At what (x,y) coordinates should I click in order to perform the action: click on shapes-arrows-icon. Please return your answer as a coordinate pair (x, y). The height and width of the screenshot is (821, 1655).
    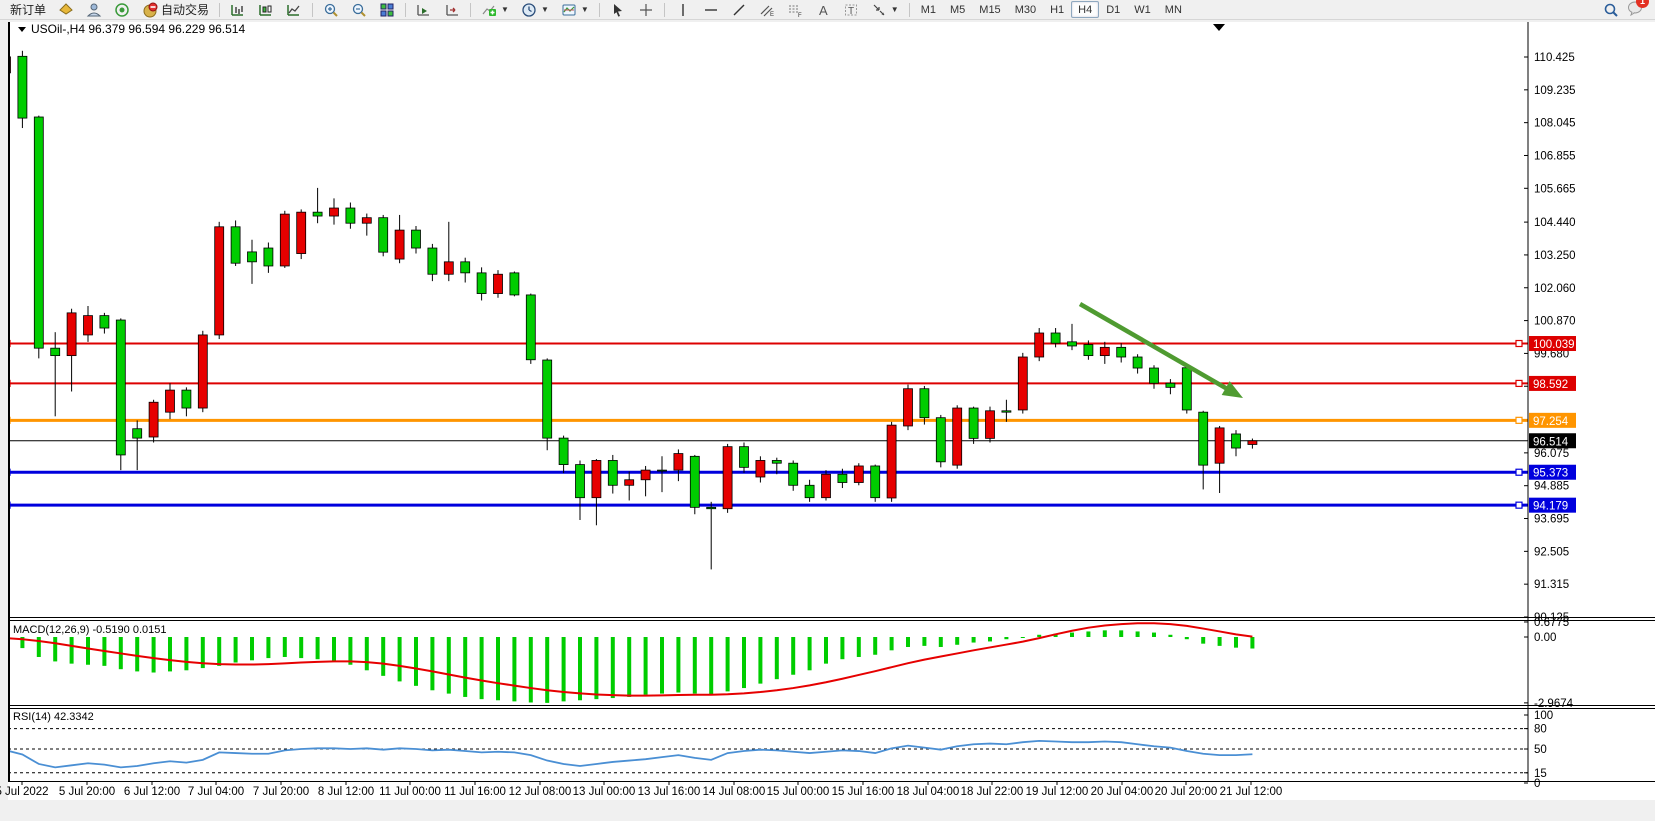
    Looking at the image, I should click on (879, 10).